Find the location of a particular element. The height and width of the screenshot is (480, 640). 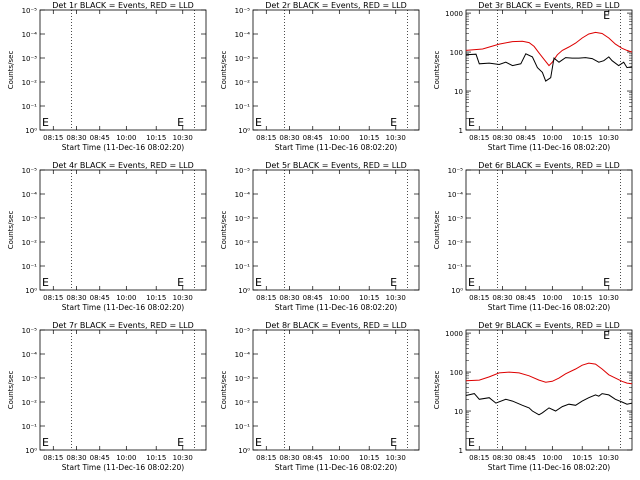

panel-title: Det 9r BLACK = Events, RED = LLD is located at coordinates (549, 325).